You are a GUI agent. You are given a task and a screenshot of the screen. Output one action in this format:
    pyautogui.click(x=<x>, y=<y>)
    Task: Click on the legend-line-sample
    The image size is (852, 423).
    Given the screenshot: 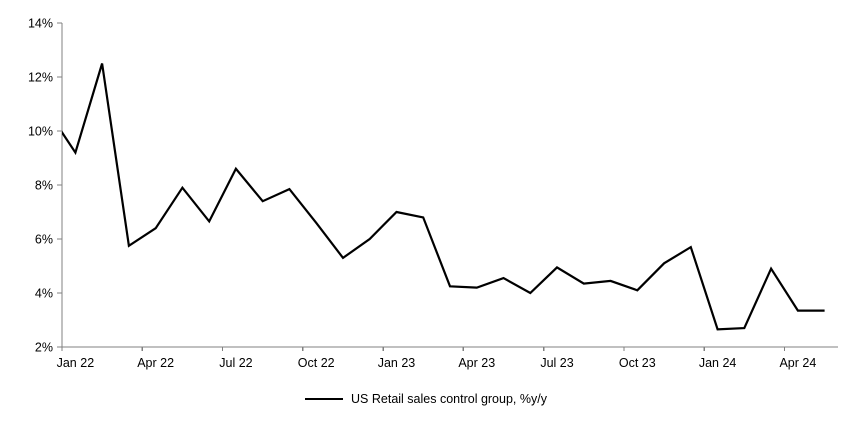 What is the action you would take?
    pyautogui.click(x=324, y=399)
    